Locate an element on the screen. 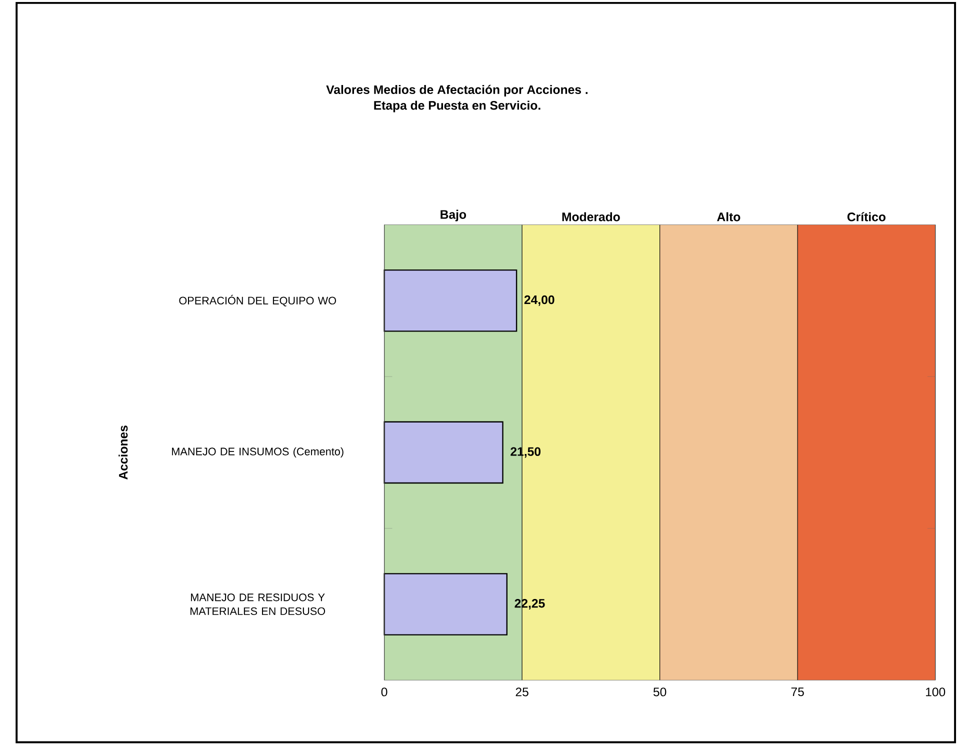  band-label: Bajo is located at coordinates (453, 216).